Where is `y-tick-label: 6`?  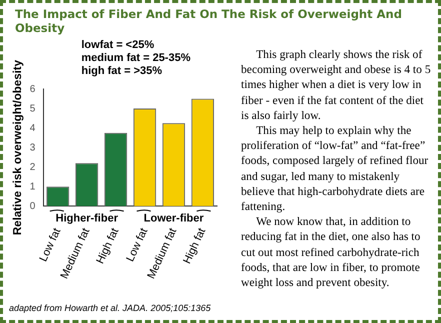 y-tick-label: 6 is located at coordinates (33, 89).